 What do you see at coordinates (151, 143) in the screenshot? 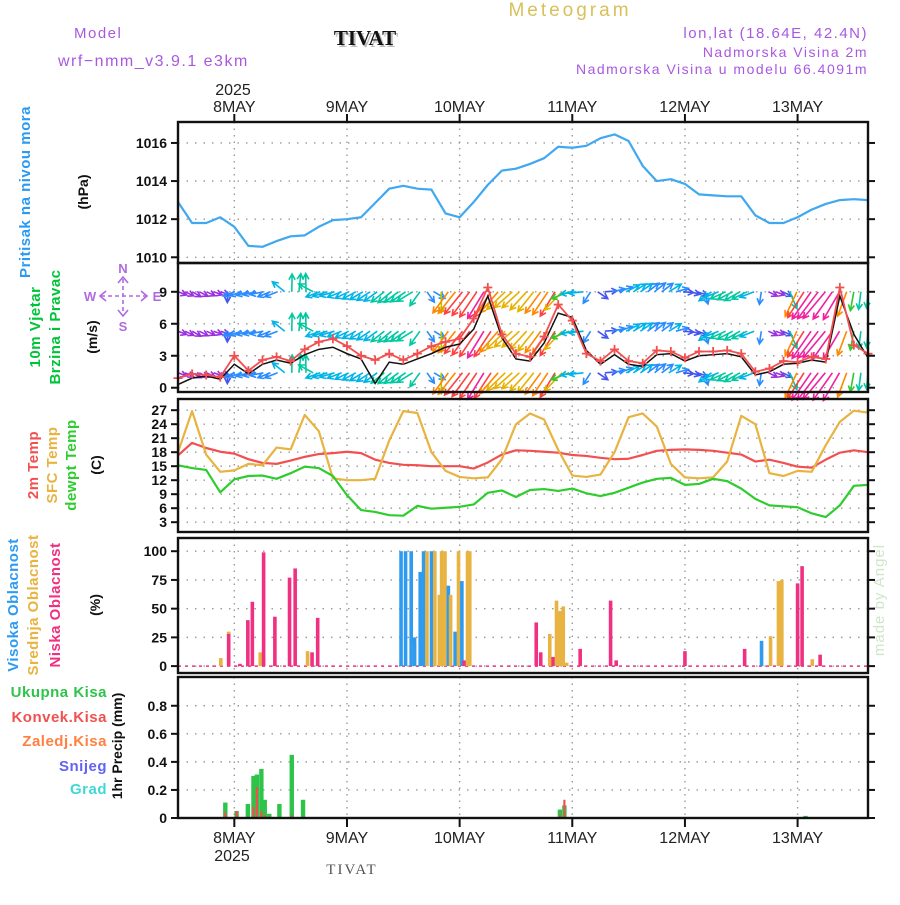
I see `y-tick-label: 1016` at bounding box center [151, 143].